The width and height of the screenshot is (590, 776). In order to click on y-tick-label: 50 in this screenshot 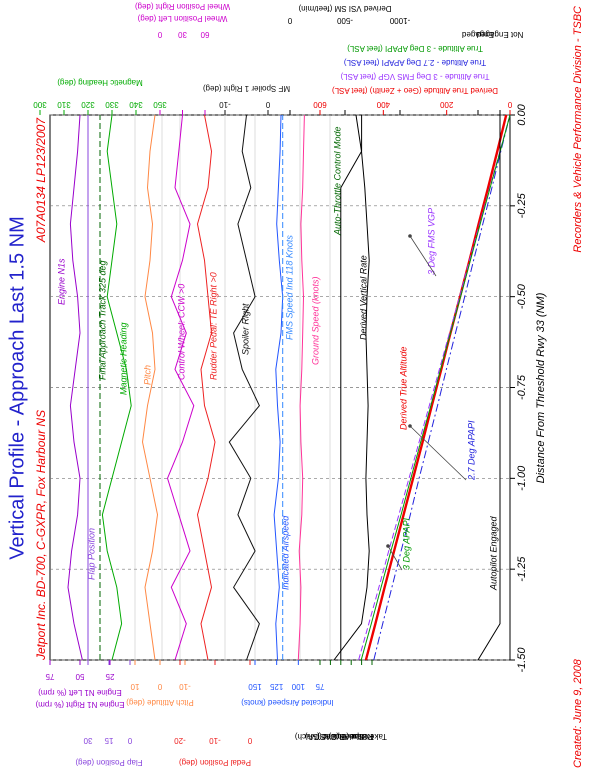, I will do `click(79, 676)`.